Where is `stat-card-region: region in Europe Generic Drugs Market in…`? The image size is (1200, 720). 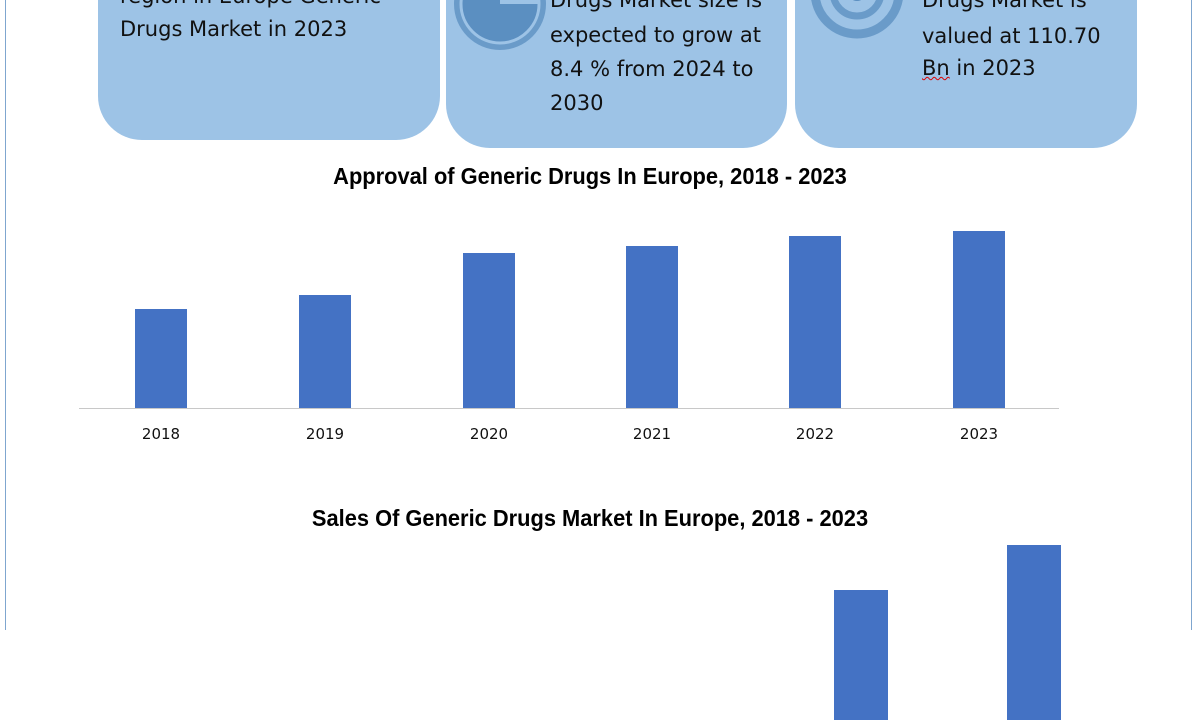
stat-card-region: region in Europe Generic Drugs Market in… is located at coordinates (269, 70).